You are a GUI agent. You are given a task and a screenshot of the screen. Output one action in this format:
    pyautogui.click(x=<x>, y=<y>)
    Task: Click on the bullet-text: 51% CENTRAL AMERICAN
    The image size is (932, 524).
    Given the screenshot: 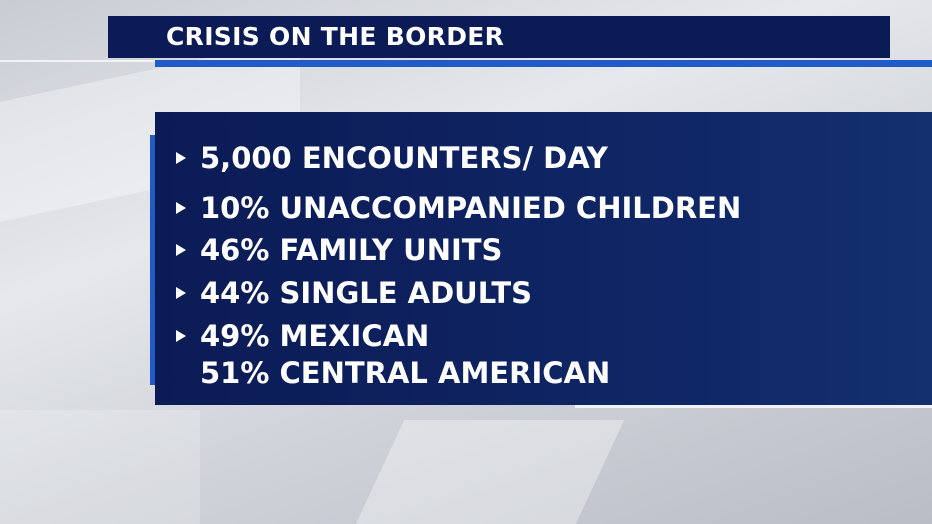 What is the action you would take?
    pyautogui.click(x=405, y=373)
    